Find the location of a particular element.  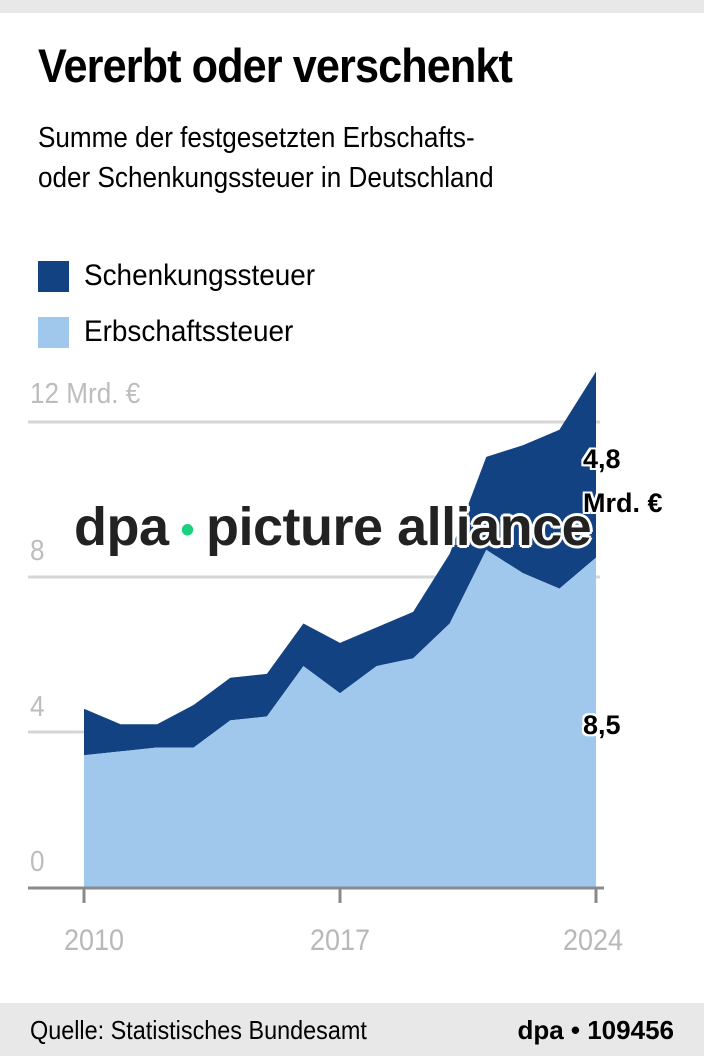

x-axis is located at coordinates (316, 894).